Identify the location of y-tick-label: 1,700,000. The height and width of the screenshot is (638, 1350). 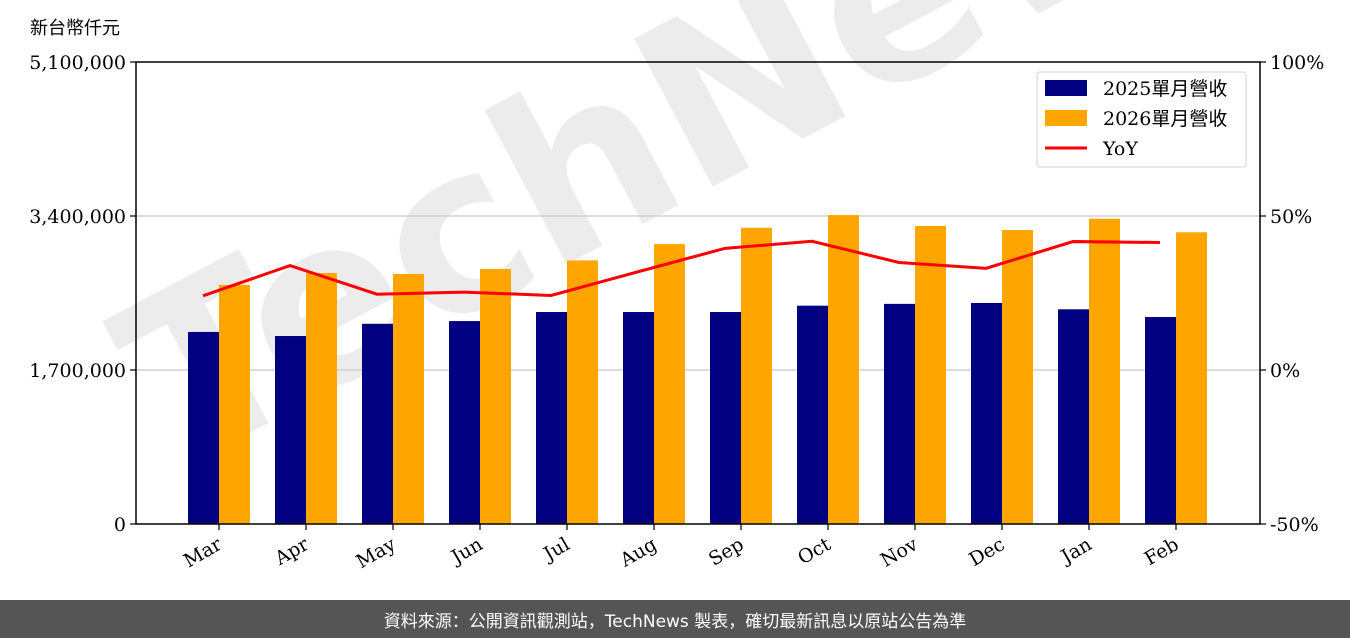
(77, 371).